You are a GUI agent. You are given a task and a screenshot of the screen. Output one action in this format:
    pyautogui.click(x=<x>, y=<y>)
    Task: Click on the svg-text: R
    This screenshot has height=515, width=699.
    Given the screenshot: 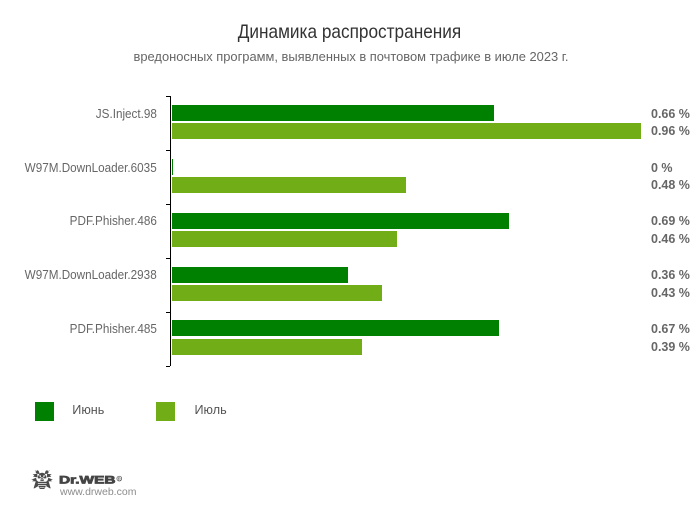 What is the action you would take?
    pyautogui.click(x=120, y=478)
    